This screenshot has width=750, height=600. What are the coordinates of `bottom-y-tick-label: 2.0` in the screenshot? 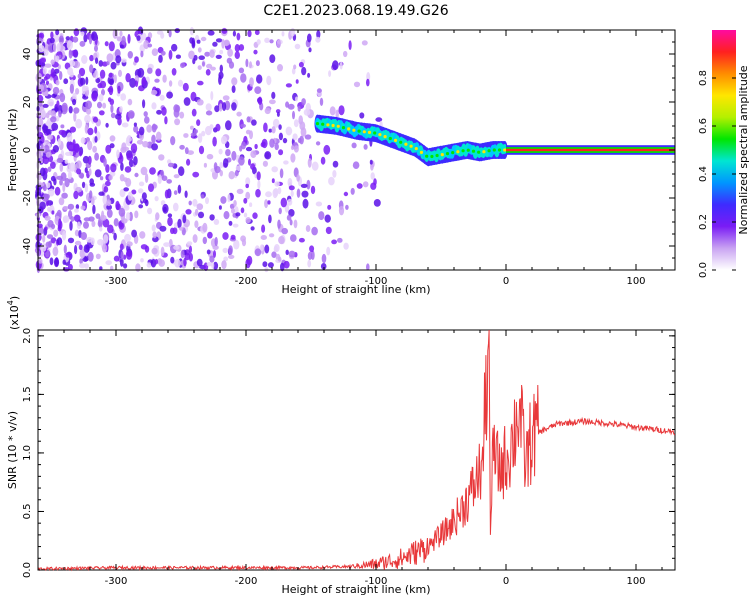 It's located at (27, 336).